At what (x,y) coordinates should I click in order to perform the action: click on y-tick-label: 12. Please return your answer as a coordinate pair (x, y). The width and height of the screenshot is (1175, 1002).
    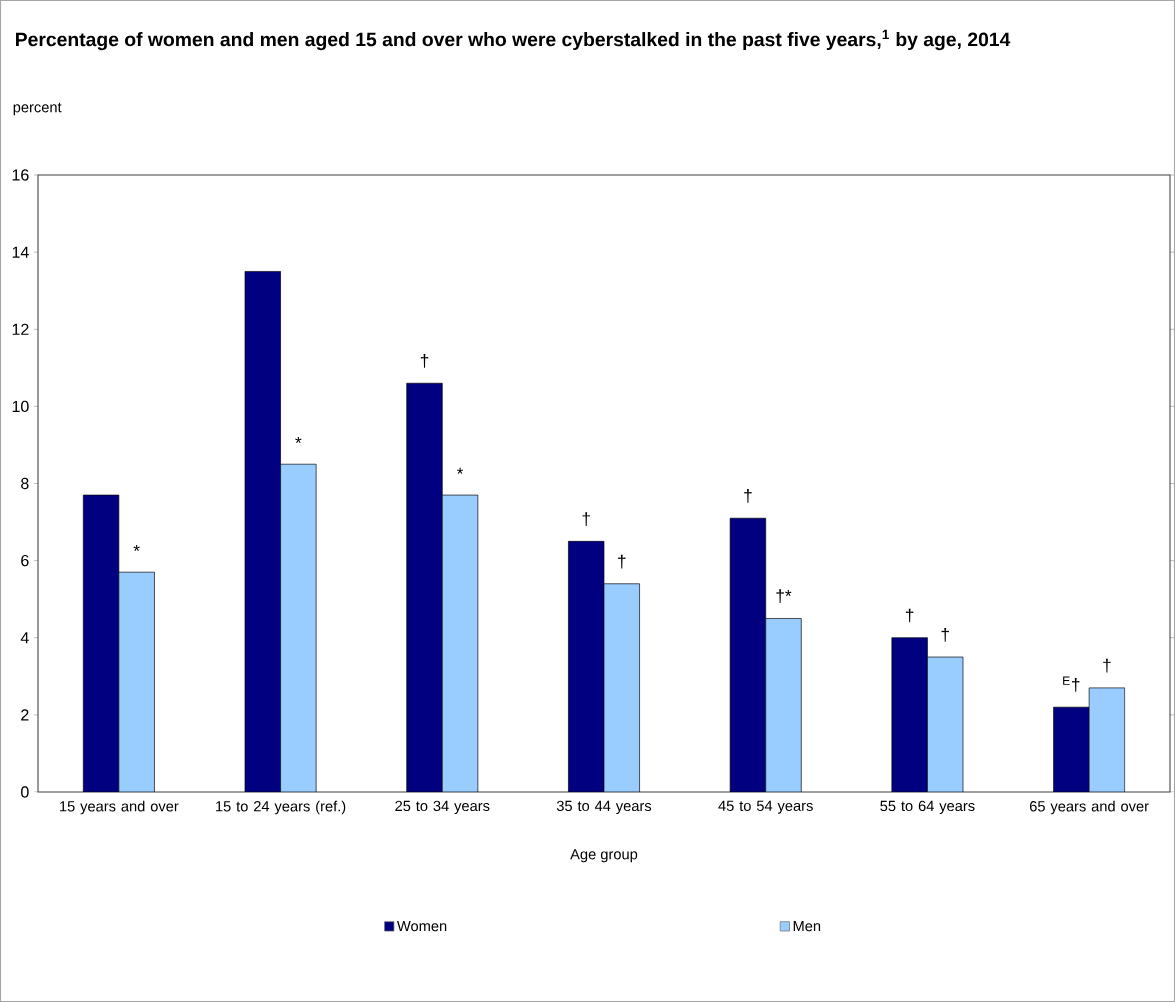
    Looking at the image, I should click on (20, 329).